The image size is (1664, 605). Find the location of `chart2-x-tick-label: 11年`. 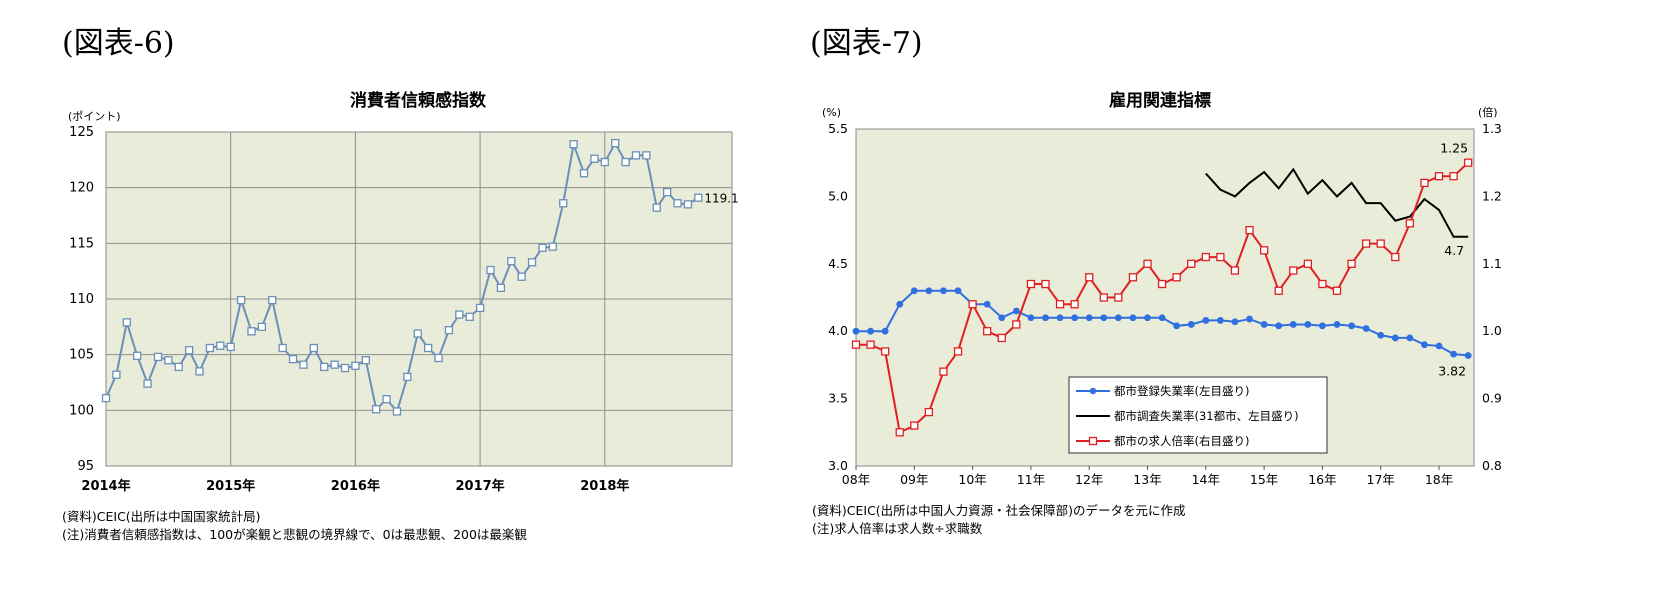

chart2-x-tick-label: 11年 is located at coordinates (1031, 479).